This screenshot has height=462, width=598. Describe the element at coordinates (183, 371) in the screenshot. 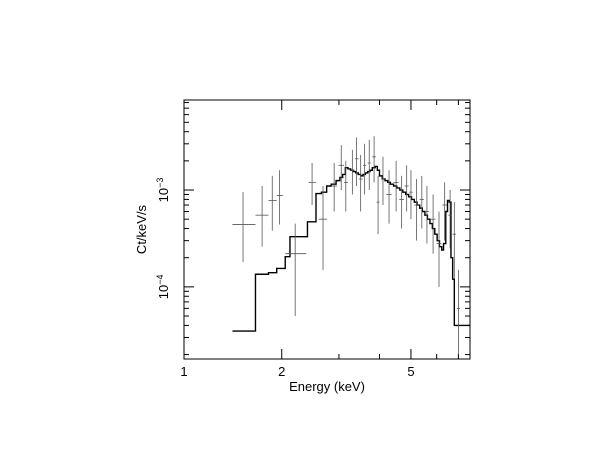

I see `x-tick-label: 1` at that location.